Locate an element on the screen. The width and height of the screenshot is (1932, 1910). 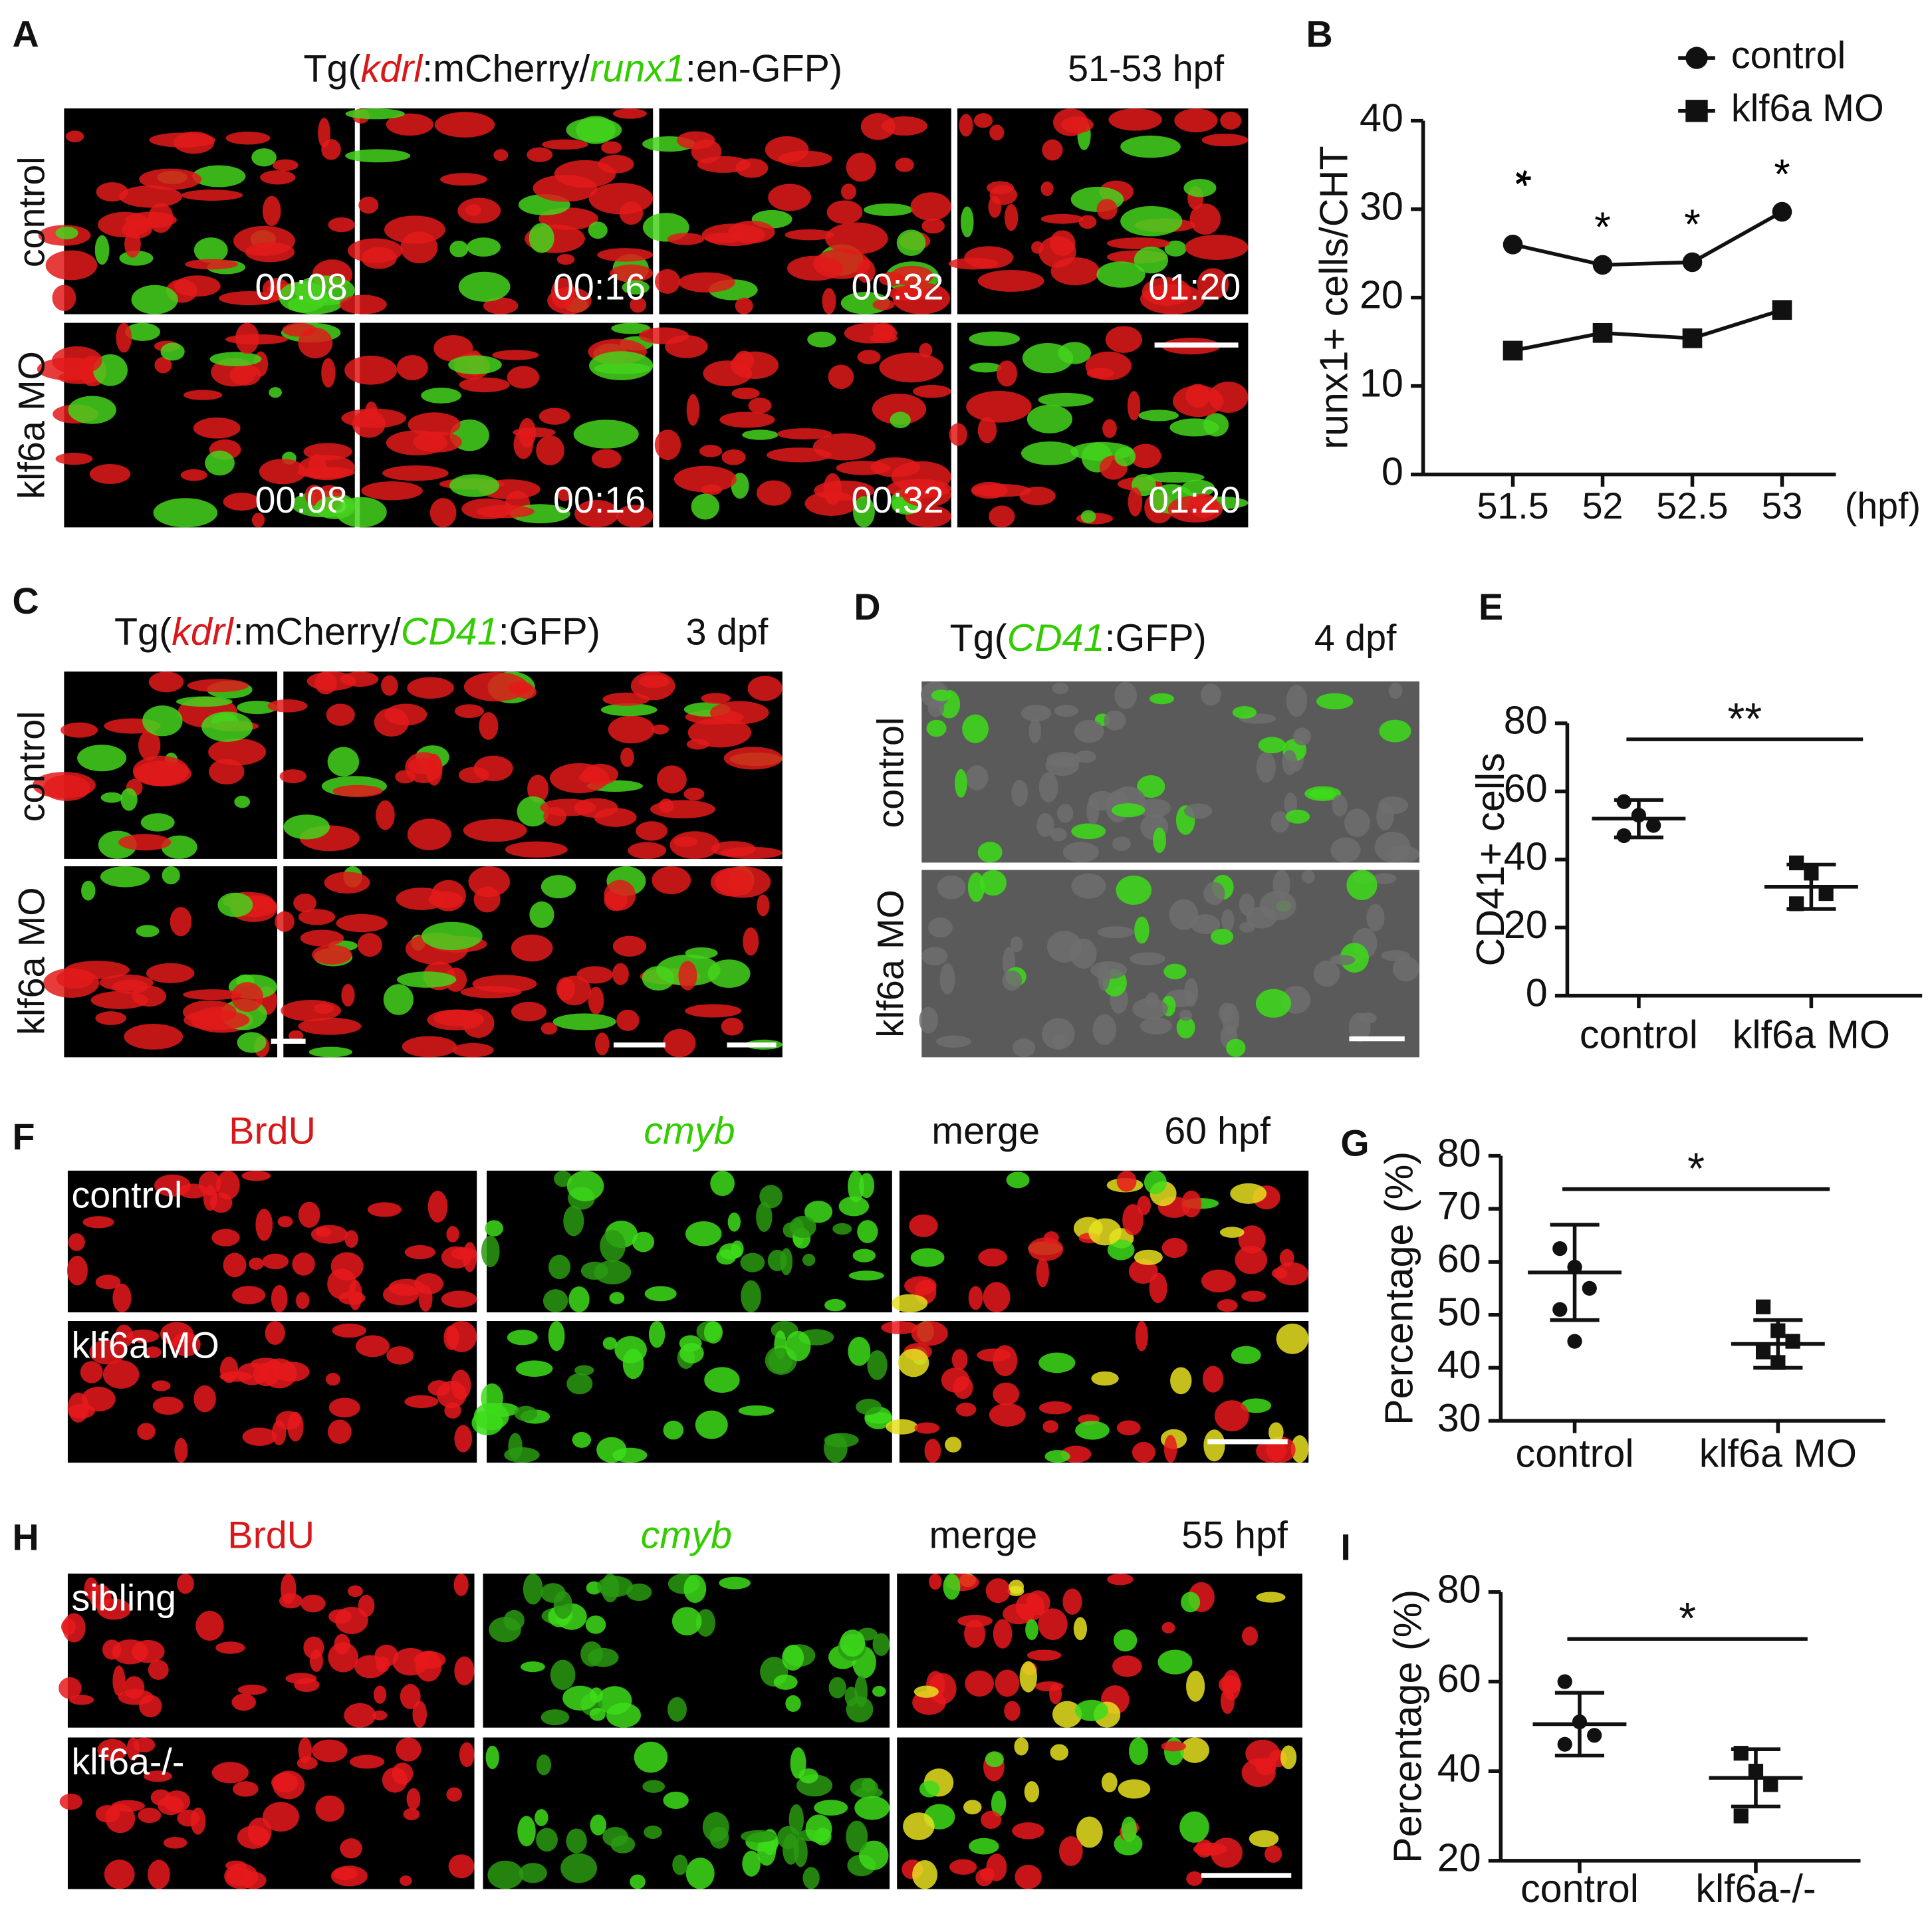
panel-letter: H is located at coordinates (26, 1538).